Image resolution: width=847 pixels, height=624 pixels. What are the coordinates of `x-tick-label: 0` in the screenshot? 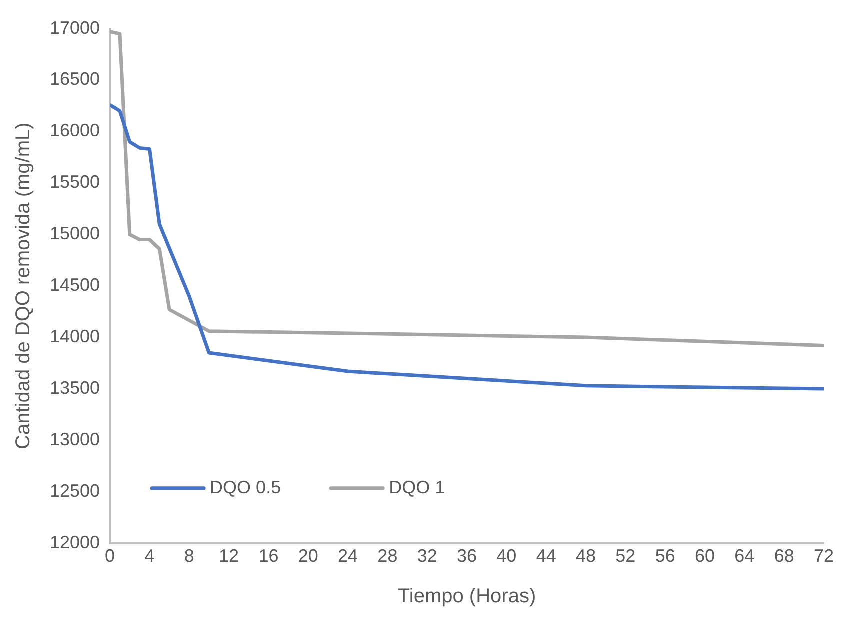 It's located at (110, 556).